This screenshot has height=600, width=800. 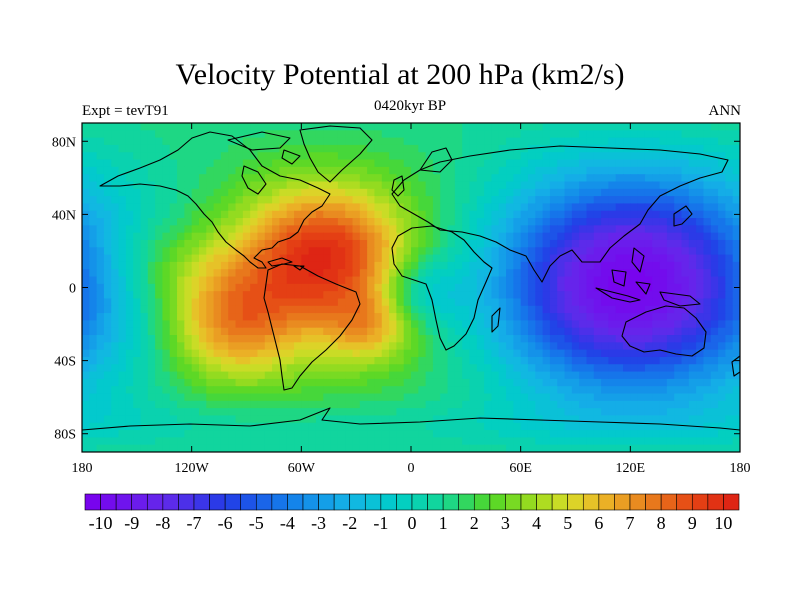 I want to click on coast-australia, so click(x=664, y=331).